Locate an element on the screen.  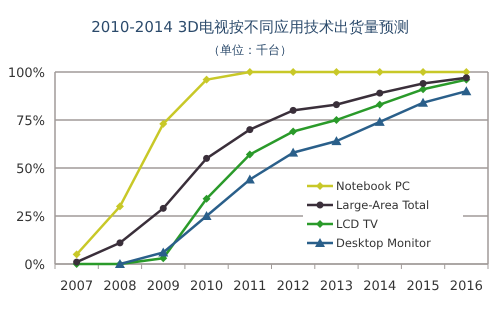
x-tick-label: 2009 is located at coordinates (163, 286).